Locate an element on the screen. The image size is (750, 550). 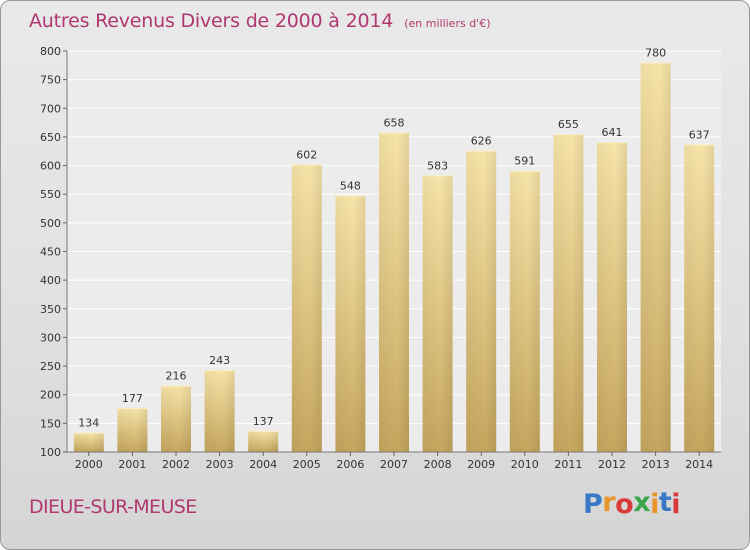
value-label: 641 is located at coordinates (612, 132).